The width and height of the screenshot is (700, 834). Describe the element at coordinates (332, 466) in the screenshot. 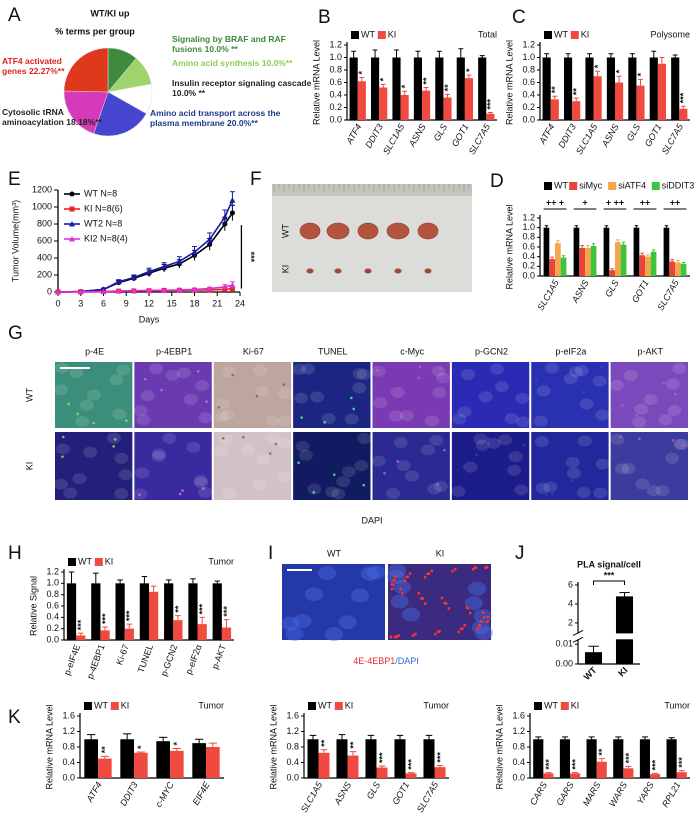

I see `micrograph` at that location.